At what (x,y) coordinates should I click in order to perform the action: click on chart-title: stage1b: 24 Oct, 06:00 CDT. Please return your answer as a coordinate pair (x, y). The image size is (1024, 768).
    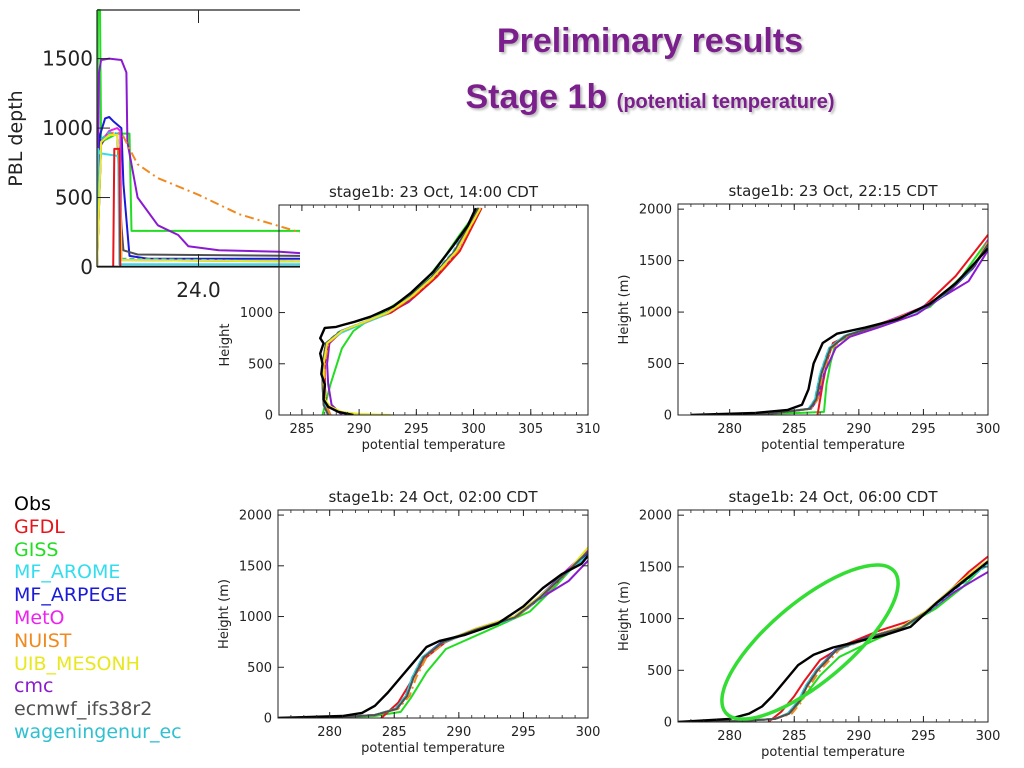
    Looking at the image, I should click on (833, 497).